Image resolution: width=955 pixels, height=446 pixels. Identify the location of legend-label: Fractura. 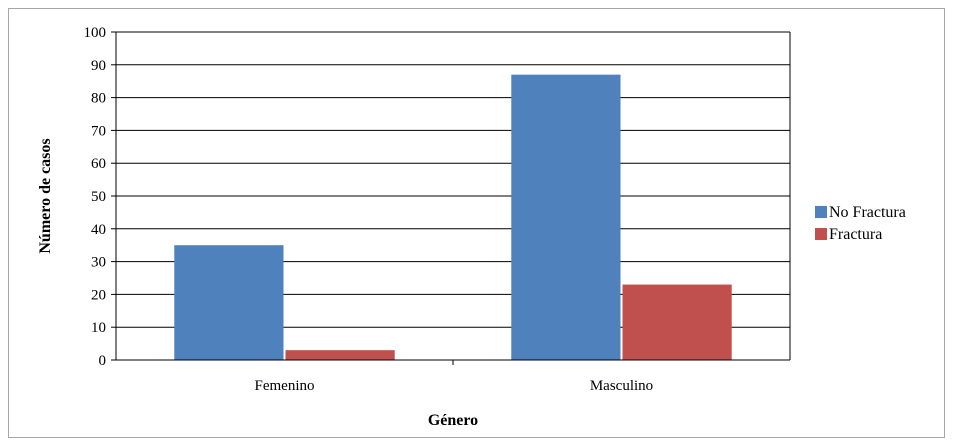
(855, 234).